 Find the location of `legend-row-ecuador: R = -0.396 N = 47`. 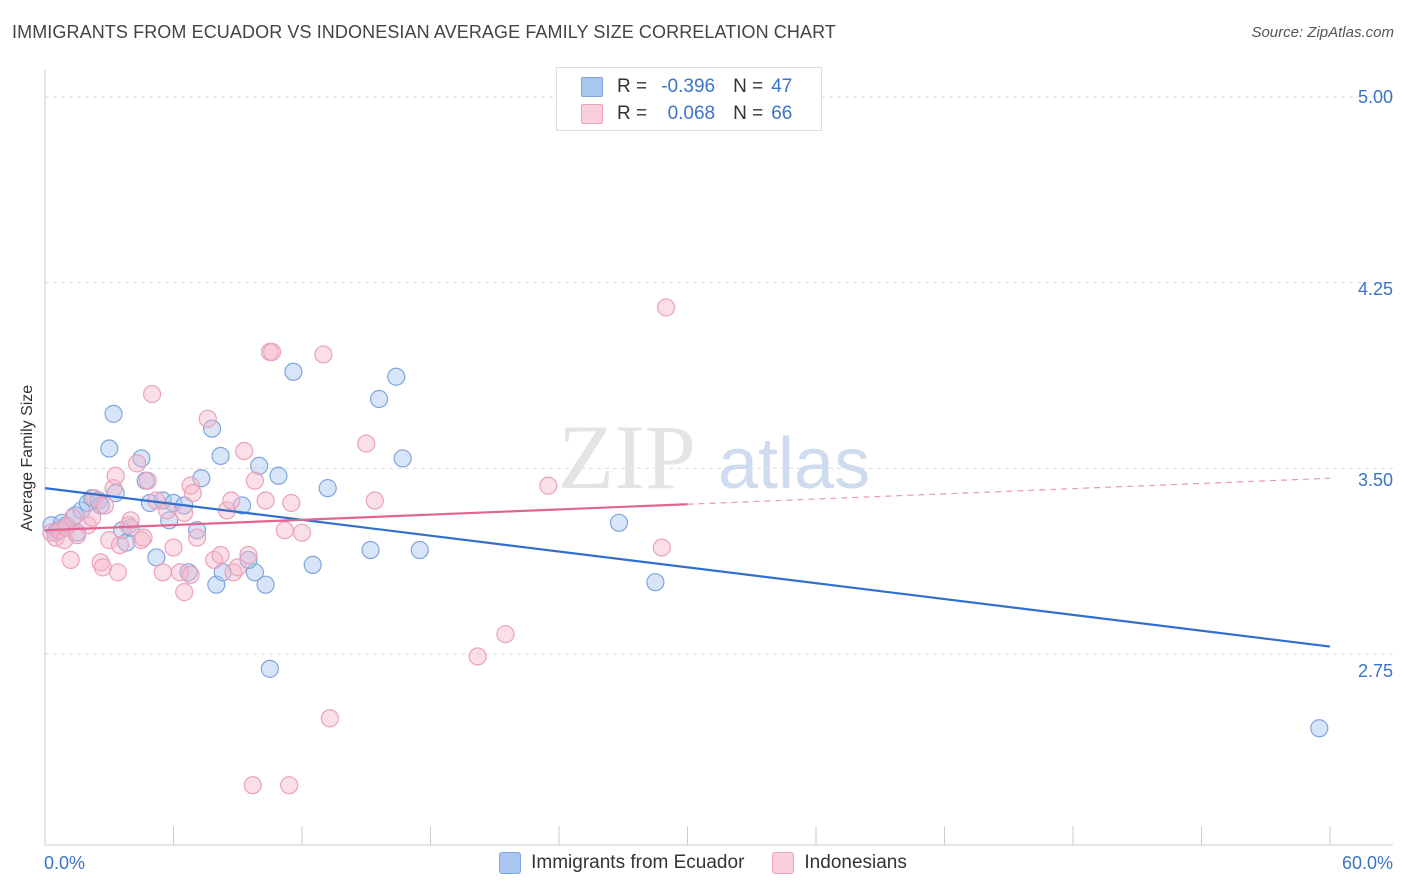

legend-row-ecuador: R = -0.396 N = 47 is located at coordinates (686, 87).